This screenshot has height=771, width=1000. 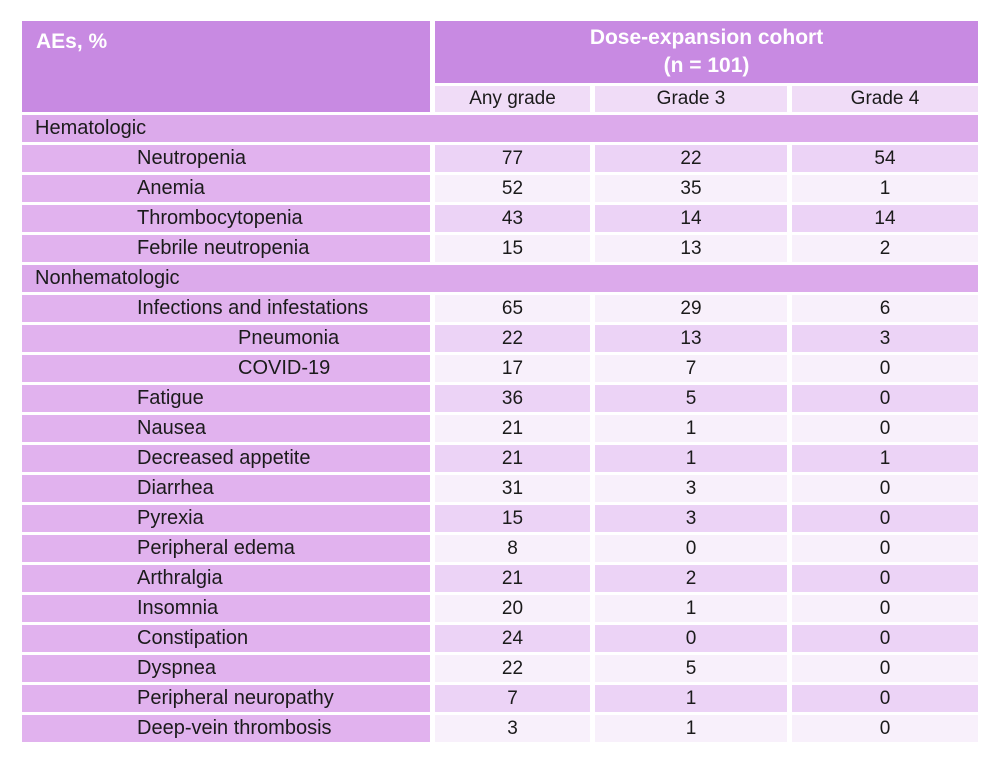 I want to click on value-cell: 29, so click(x=691, y=308).